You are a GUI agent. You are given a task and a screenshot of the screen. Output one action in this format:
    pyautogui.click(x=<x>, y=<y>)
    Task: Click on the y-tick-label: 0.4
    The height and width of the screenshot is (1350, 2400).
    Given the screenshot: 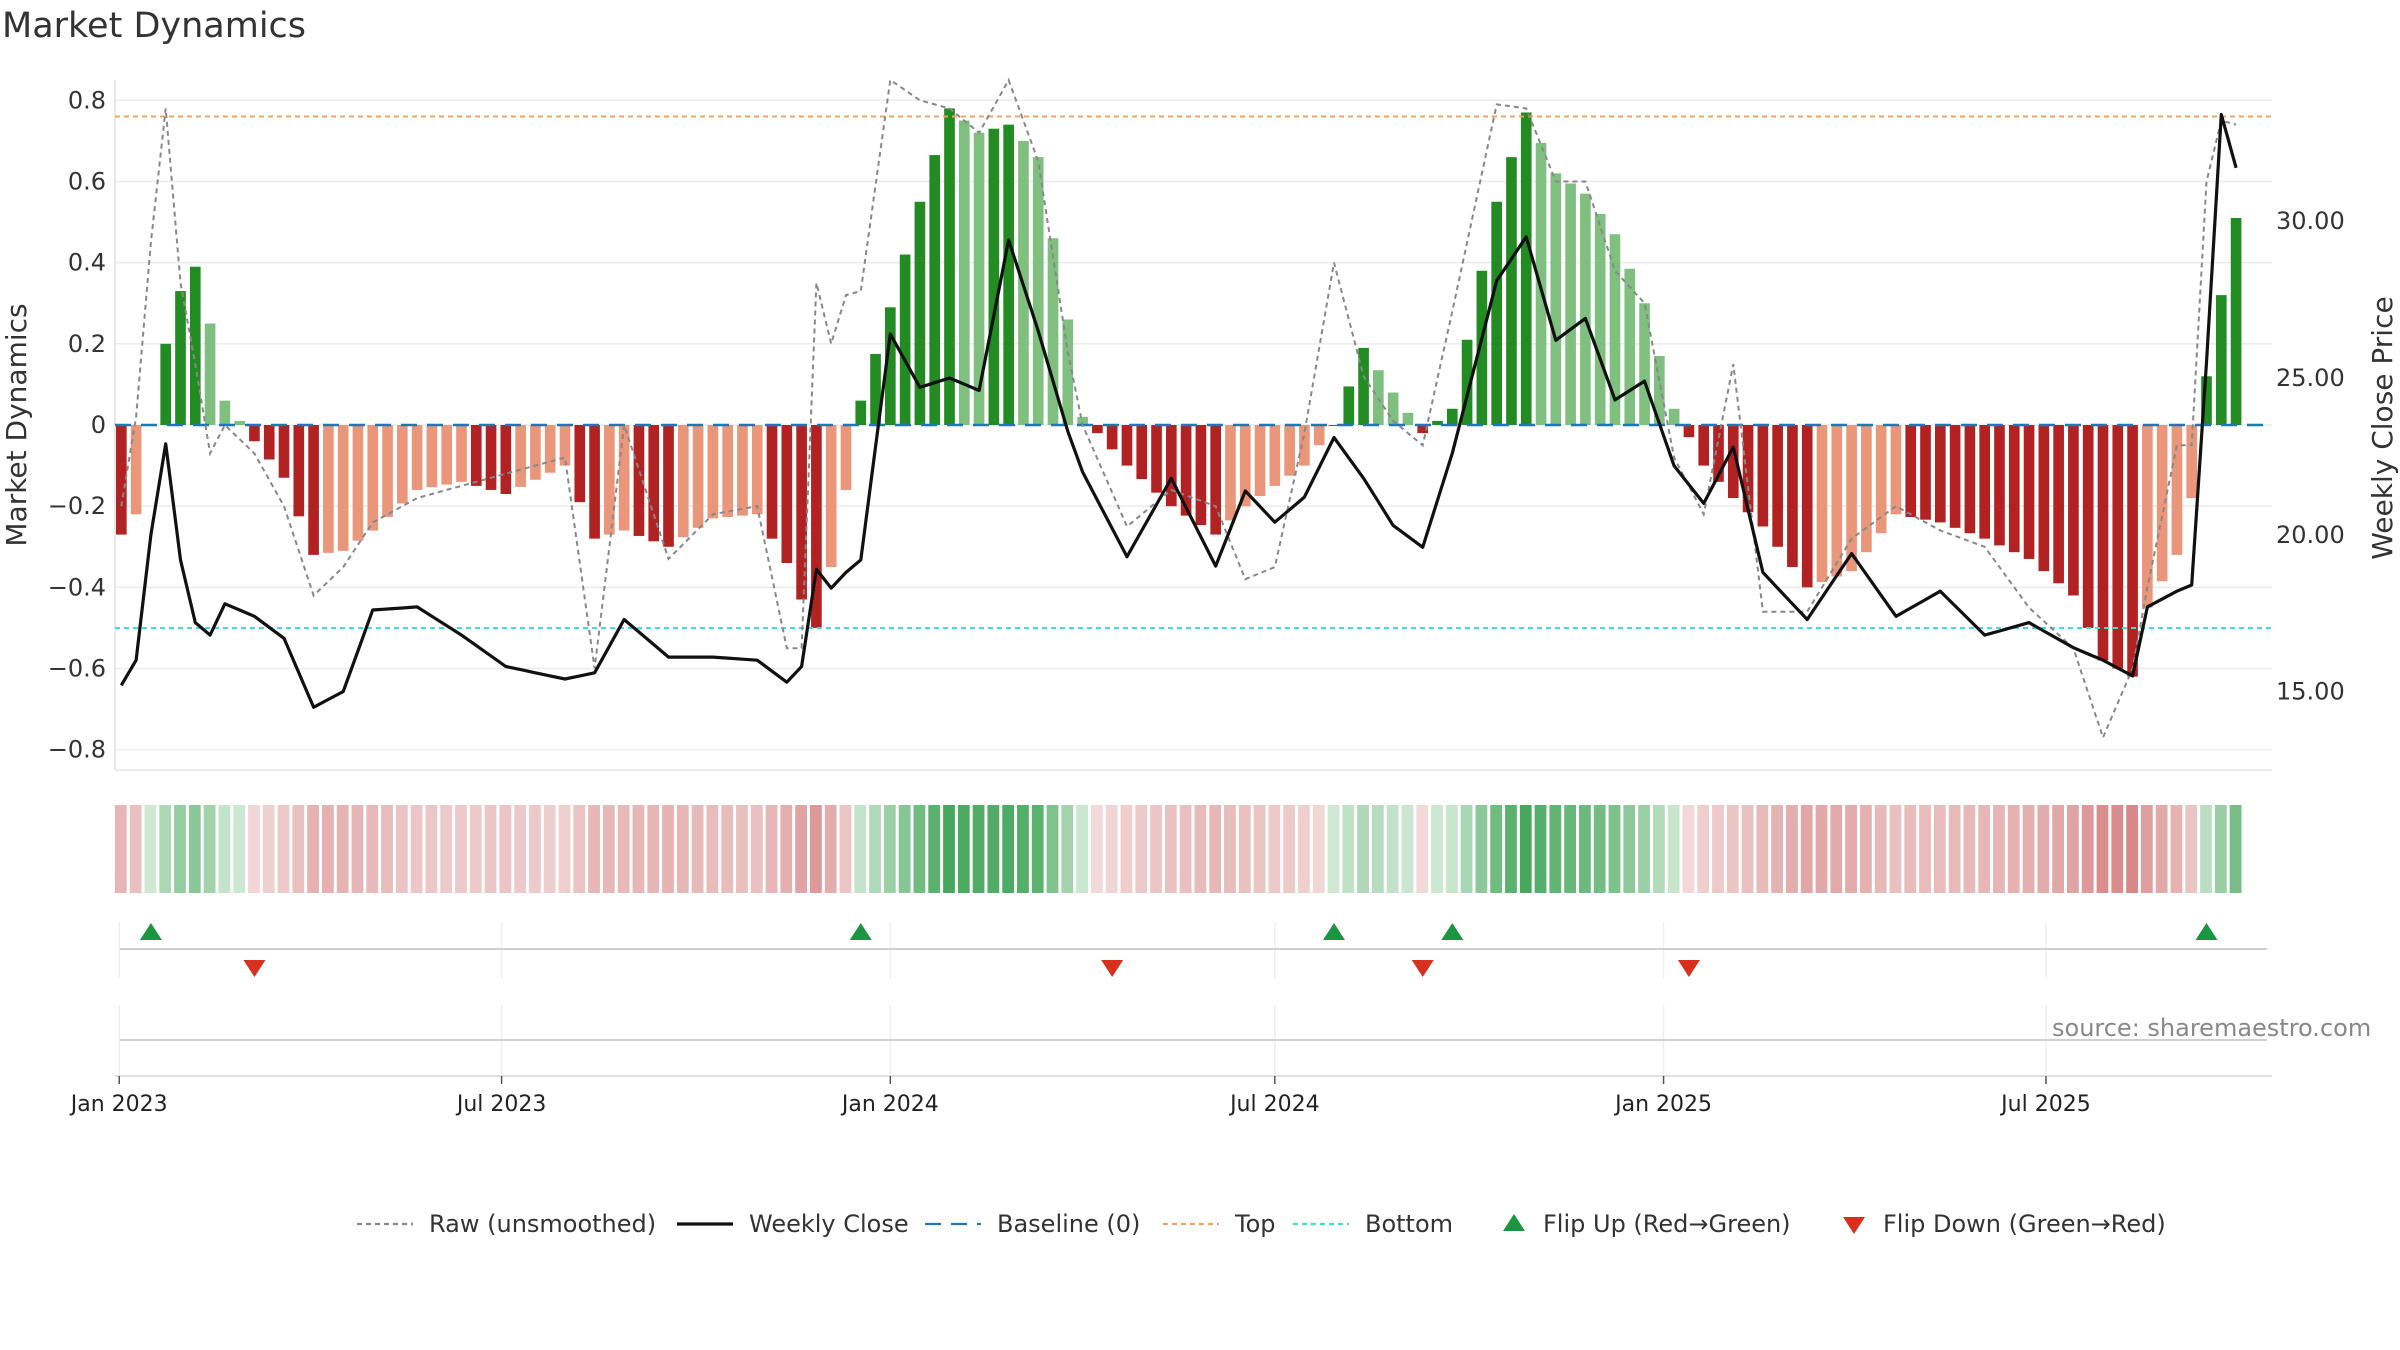 What is the action you would take?
    pyautogui.click(x=87, y=263)
    